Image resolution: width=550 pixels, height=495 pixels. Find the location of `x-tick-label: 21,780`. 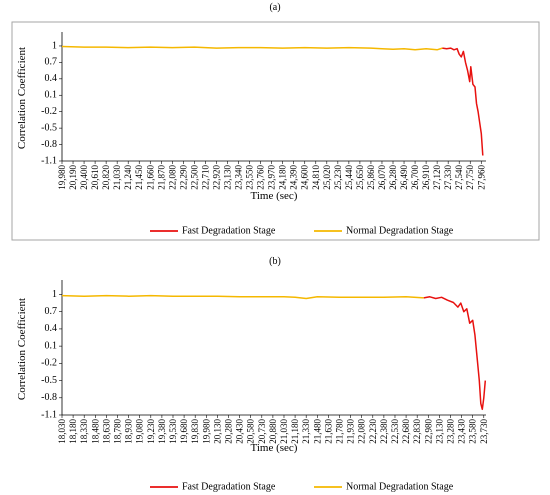

x-tick-label: 21,780 is located at coordinates (339, 431).